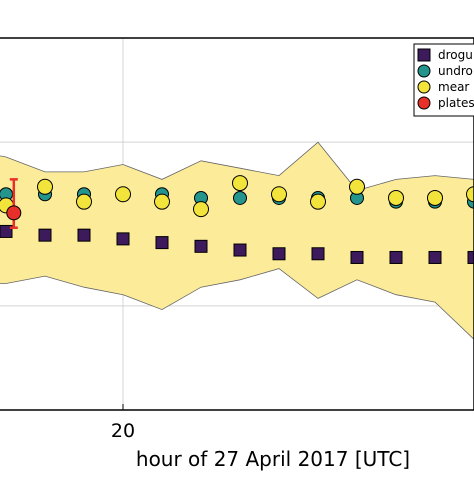 Image resolution: width=474 pixels, height=478 pixels. What do you see at coordinates (240, 197) in the screenshot?
I see `undrogued-marker` at bounding box center [240, 197].